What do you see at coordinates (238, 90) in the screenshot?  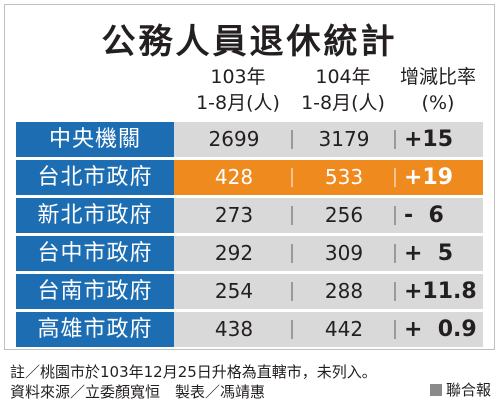 I see `column-header-1: 103年 1-8月(人)` at bounding box center [238, 90].